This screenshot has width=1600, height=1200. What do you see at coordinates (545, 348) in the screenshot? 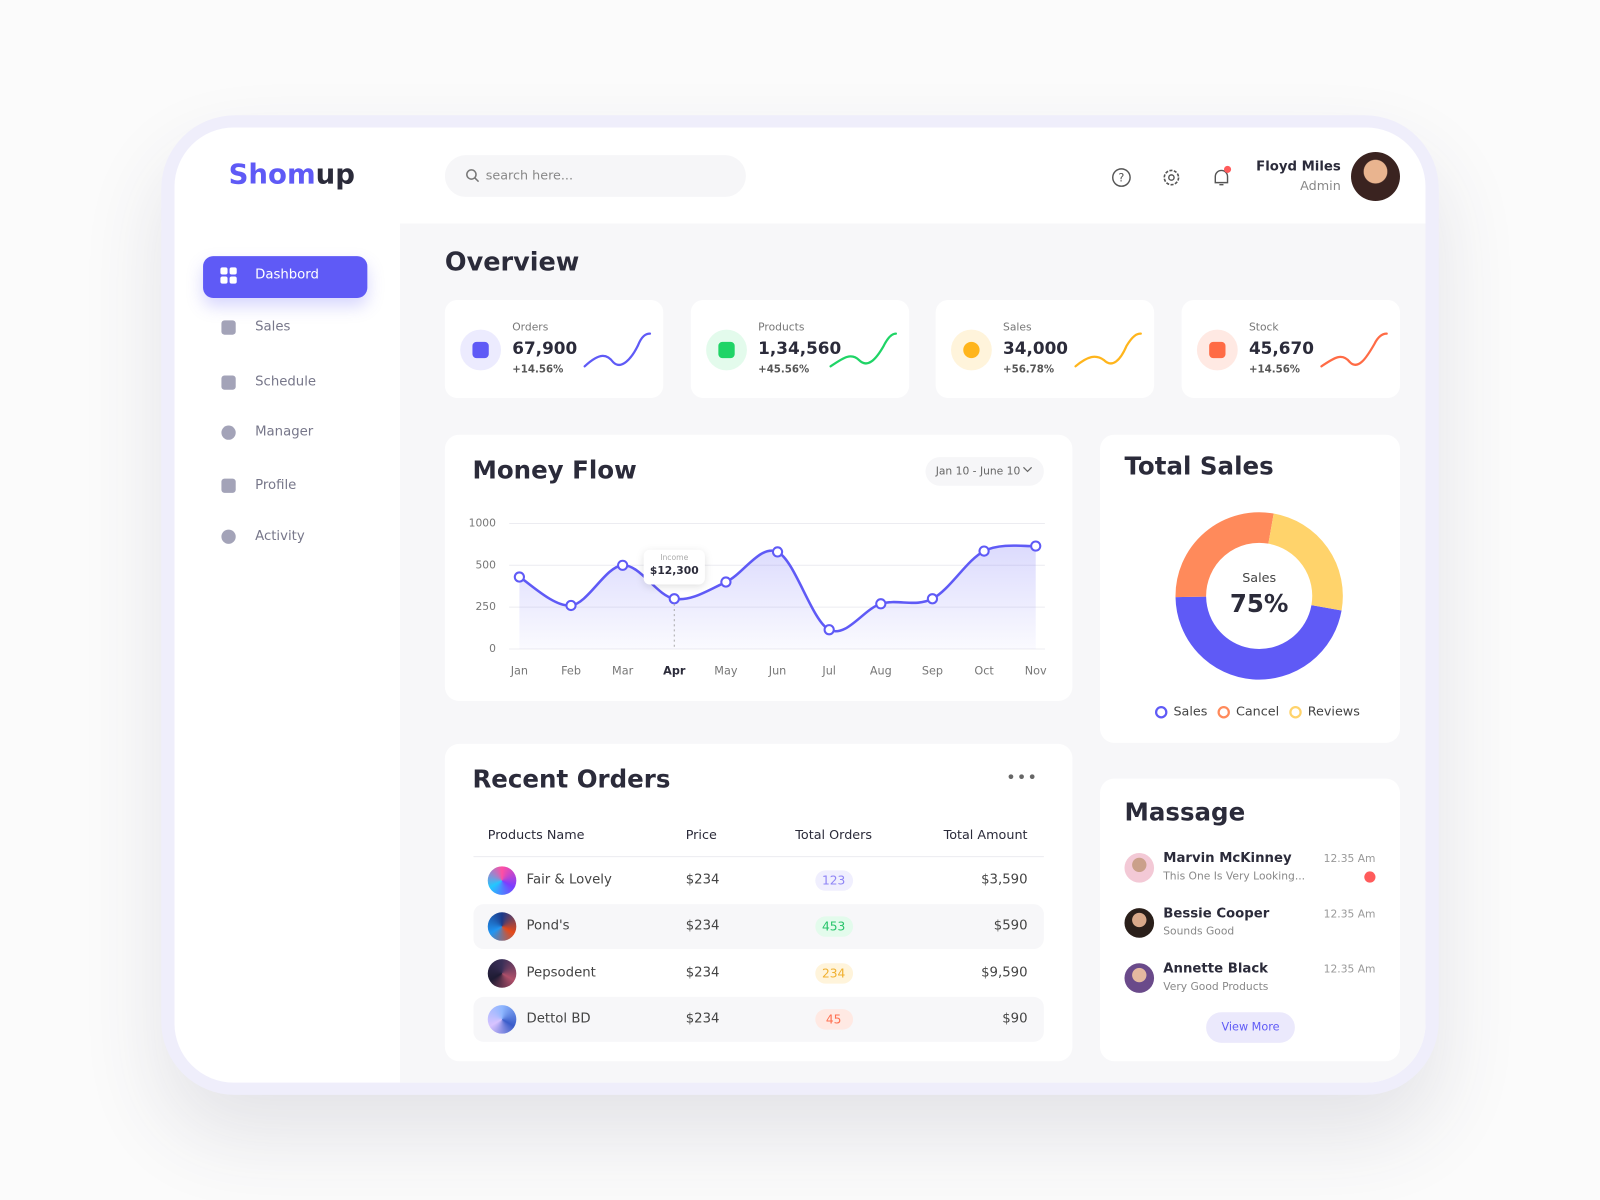
I see `stat-value: 67,900` at bounding box center [545, 348].